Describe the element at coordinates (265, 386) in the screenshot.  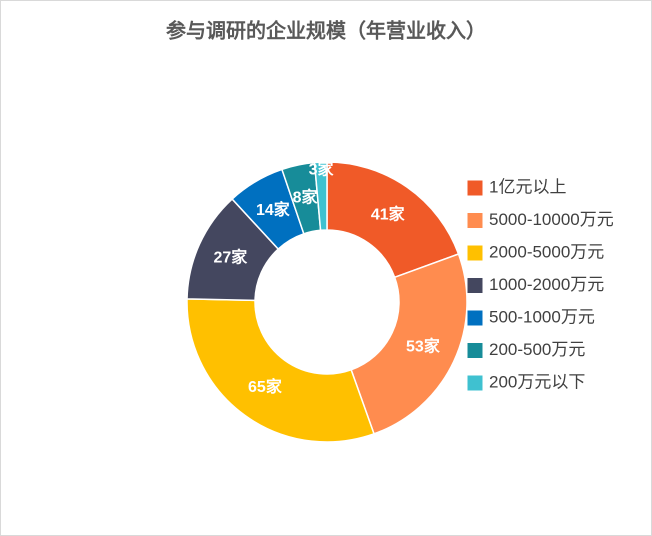
I see `data-label: 65家` at that location.